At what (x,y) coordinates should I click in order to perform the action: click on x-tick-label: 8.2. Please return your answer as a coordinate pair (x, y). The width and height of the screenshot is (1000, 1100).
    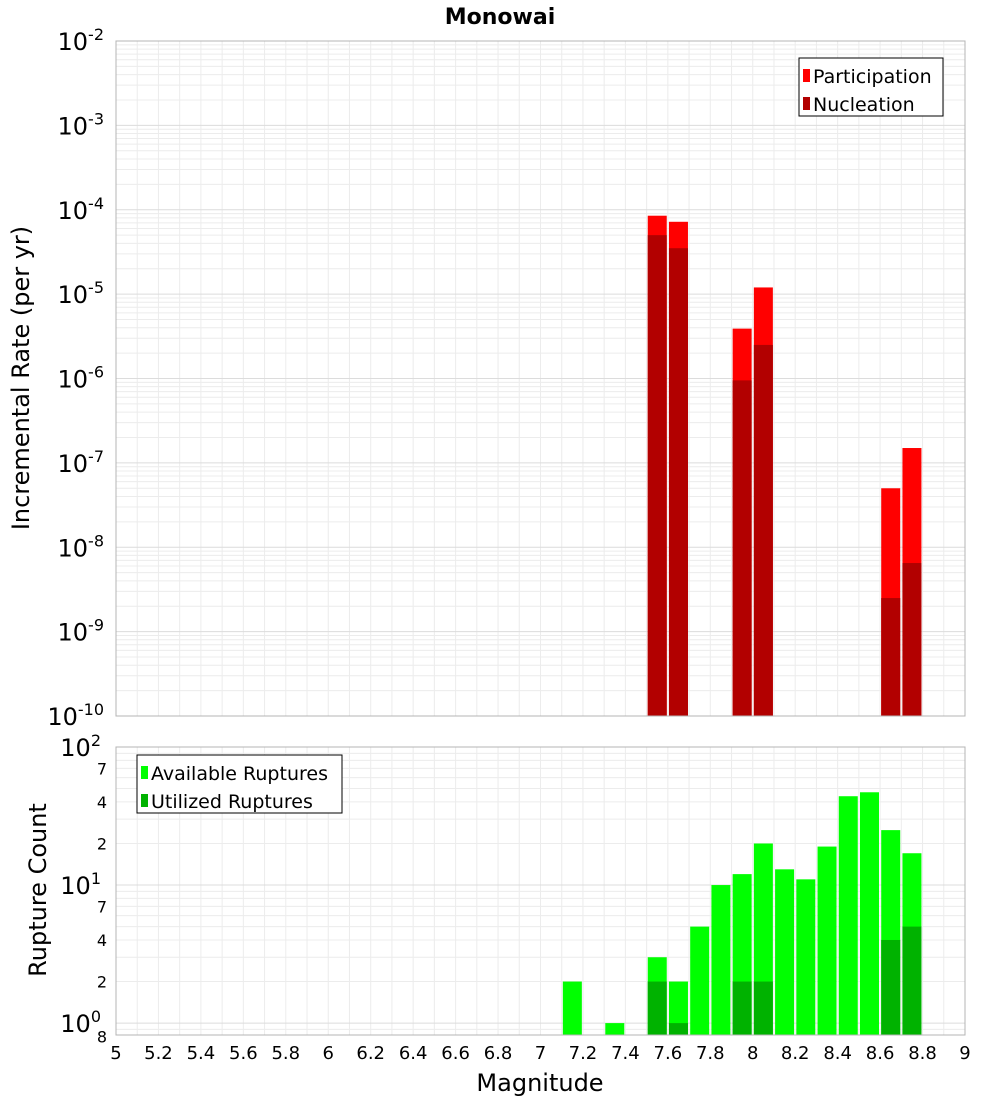
    Looking at the image, I should click on (795, 1053).